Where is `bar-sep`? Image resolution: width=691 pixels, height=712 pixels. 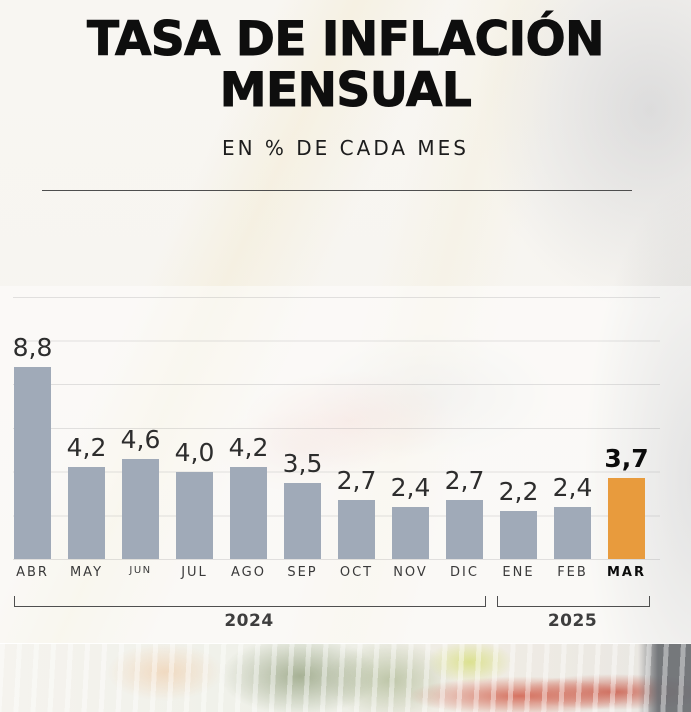
bar-sep is located at coordinates (302, 521).